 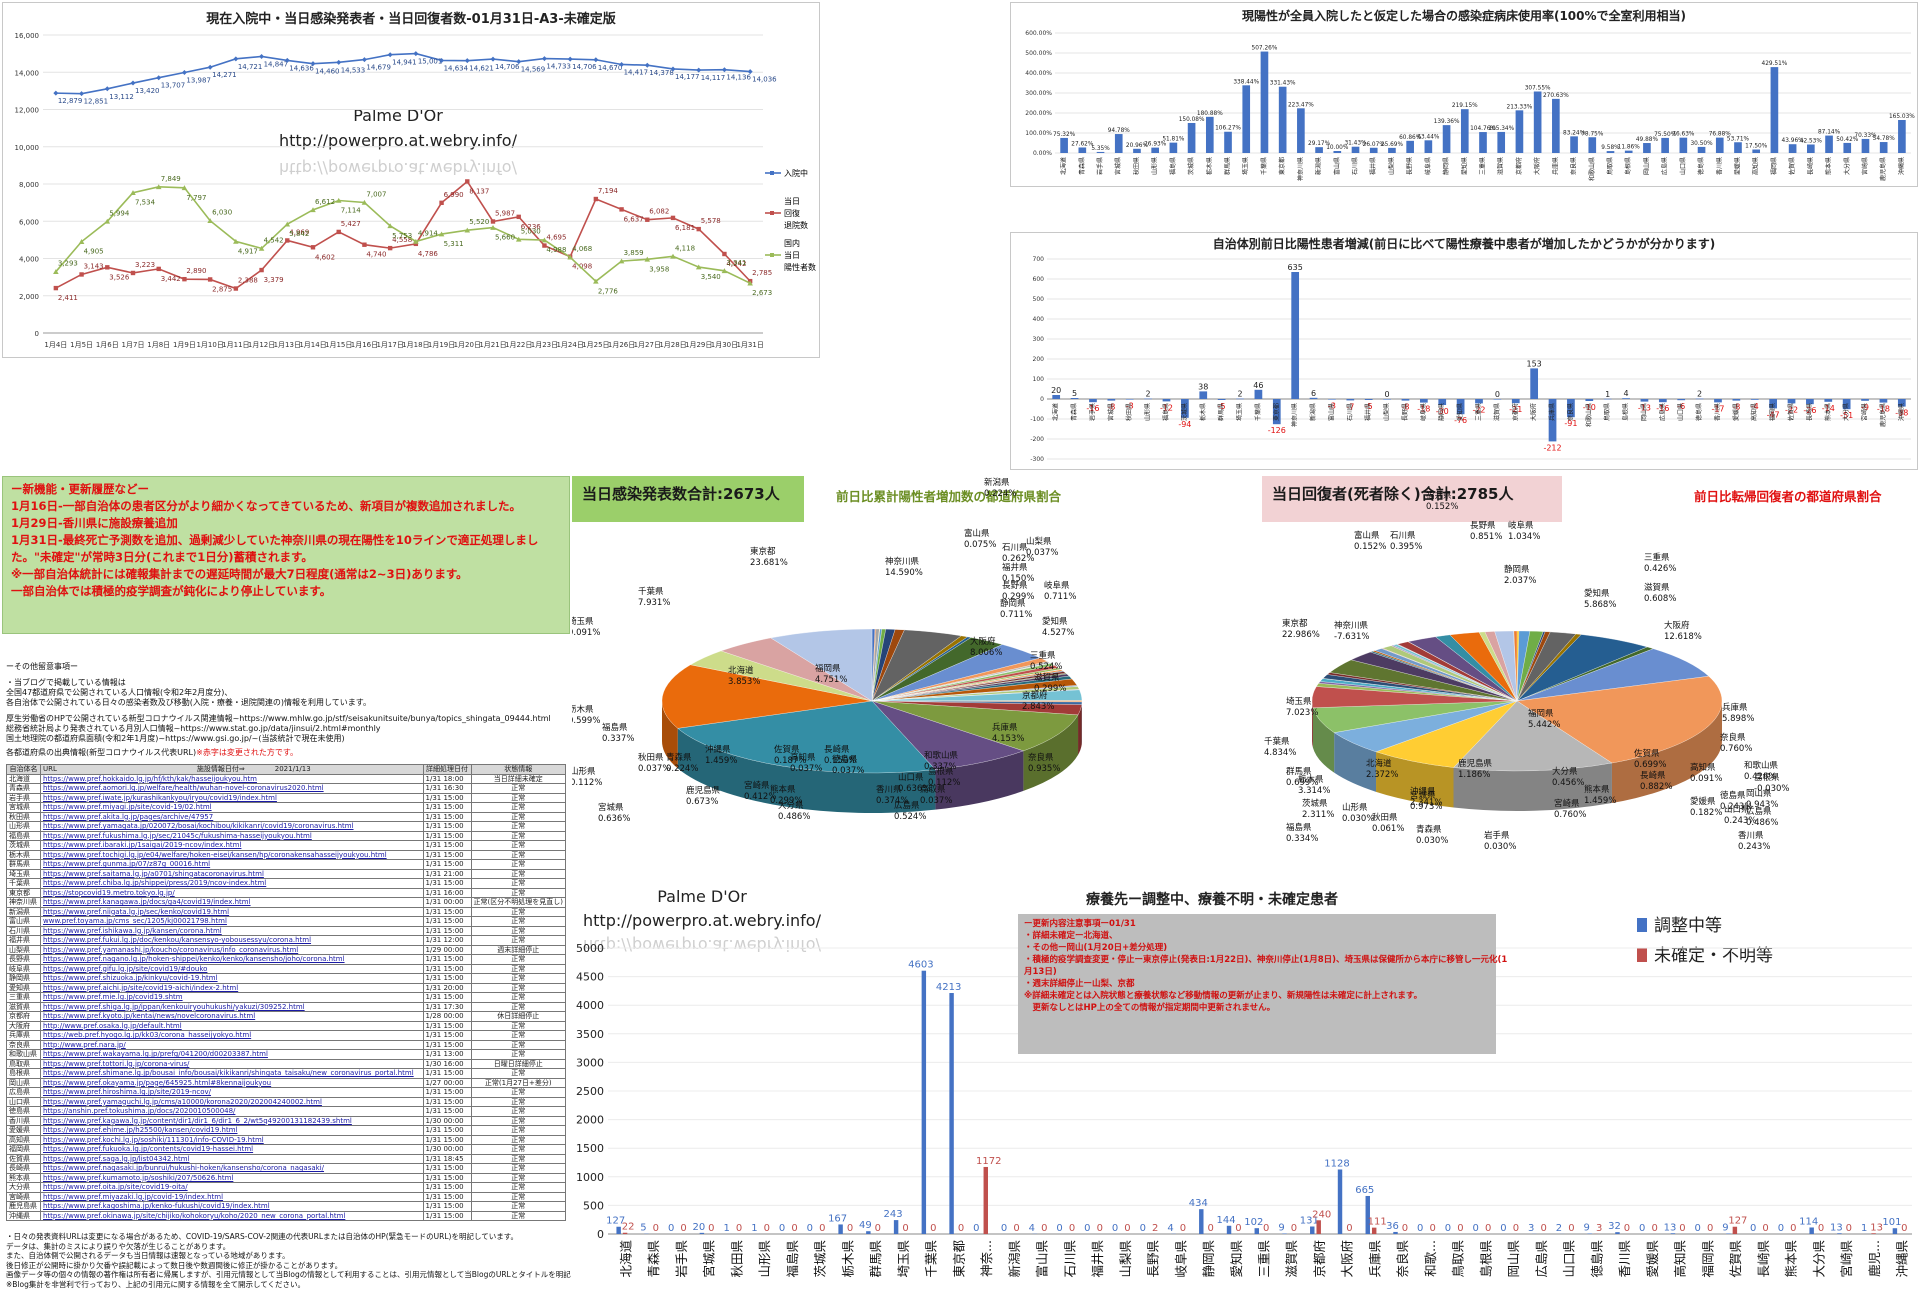 I want to click on update-line: た。"未確定"が常時3日分(これまで1日分)蓄積されます。, so click(x=162, y=557).